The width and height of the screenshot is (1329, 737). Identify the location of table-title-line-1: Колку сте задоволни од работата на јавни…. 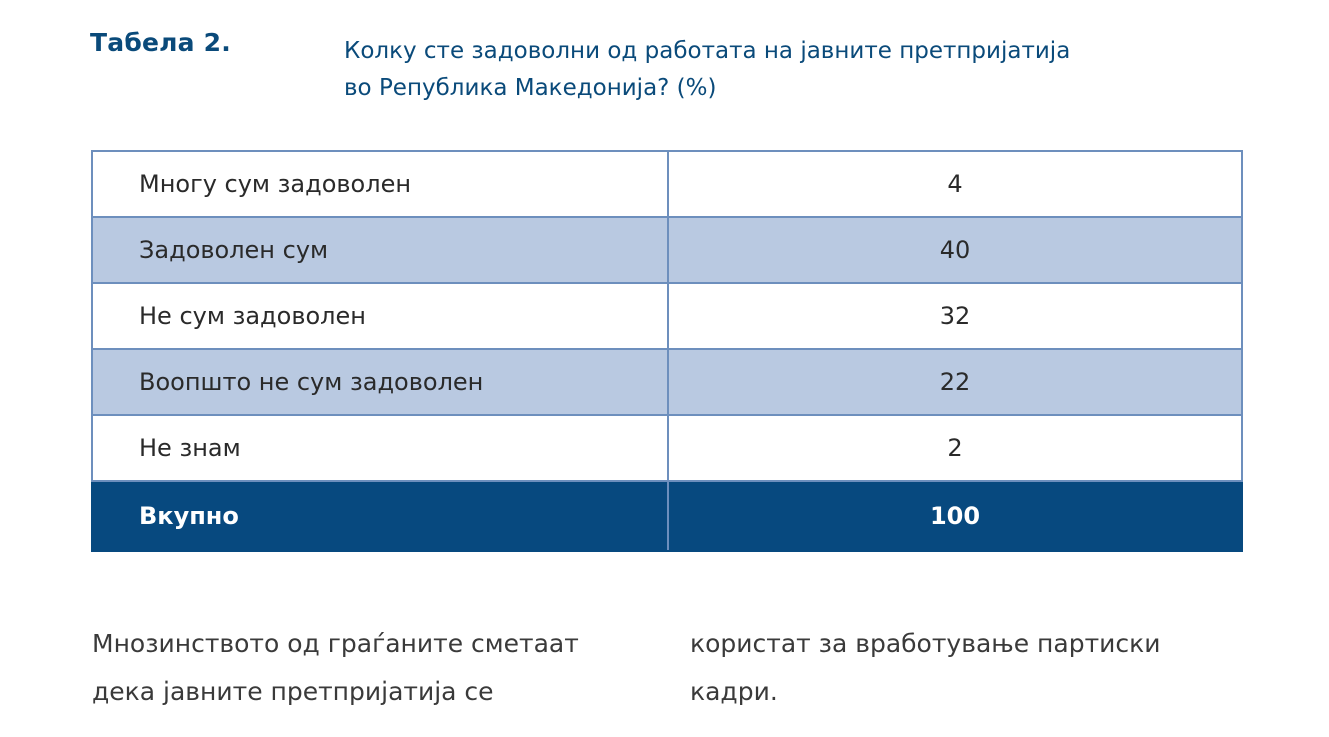
(707, 51).